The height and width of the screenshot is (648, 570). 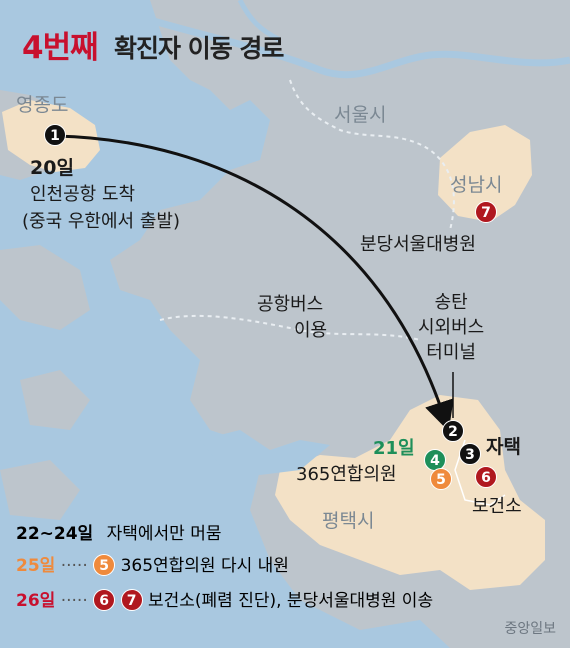 What do you see at coordinates (131, 600) in the screenshot?
I see `legend-marker-7: 7` at bounding box center [131, 600].